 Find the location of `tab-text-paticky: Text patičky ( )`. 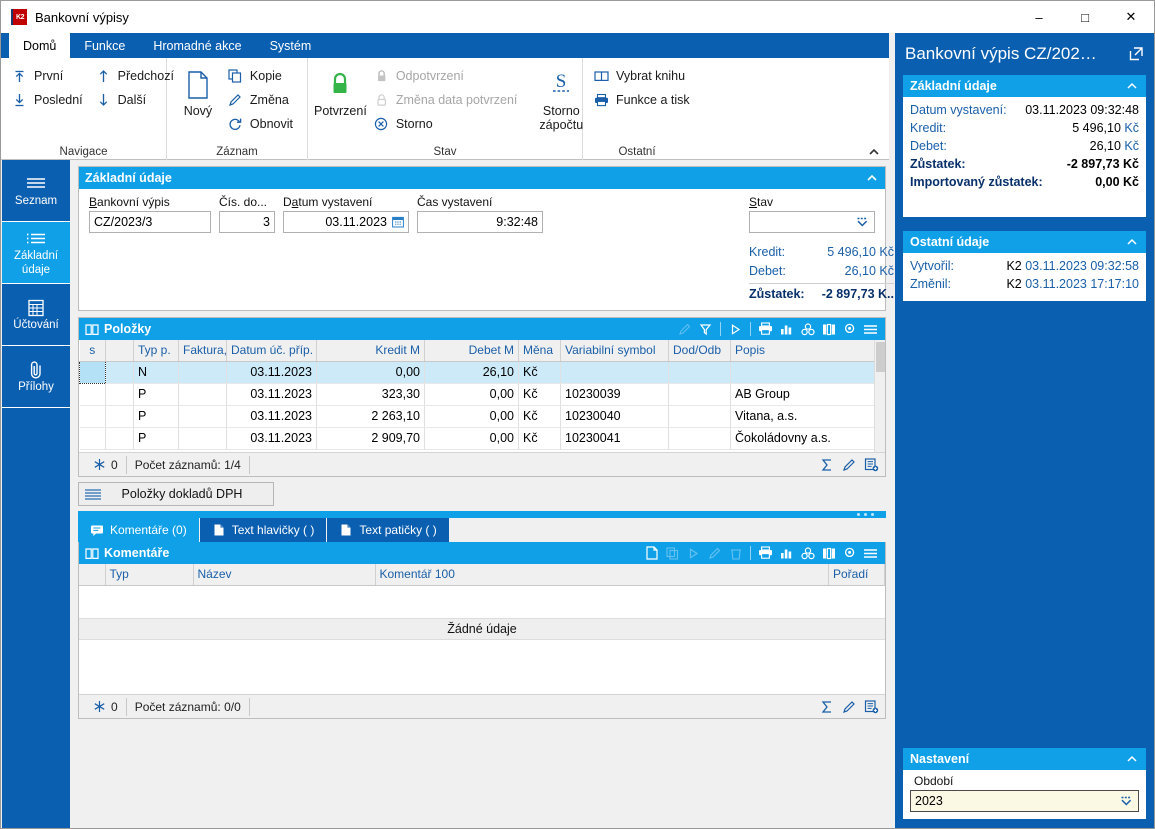

tab-text-paticky: Text patičky ( ) is located at coordinates (388, 530).